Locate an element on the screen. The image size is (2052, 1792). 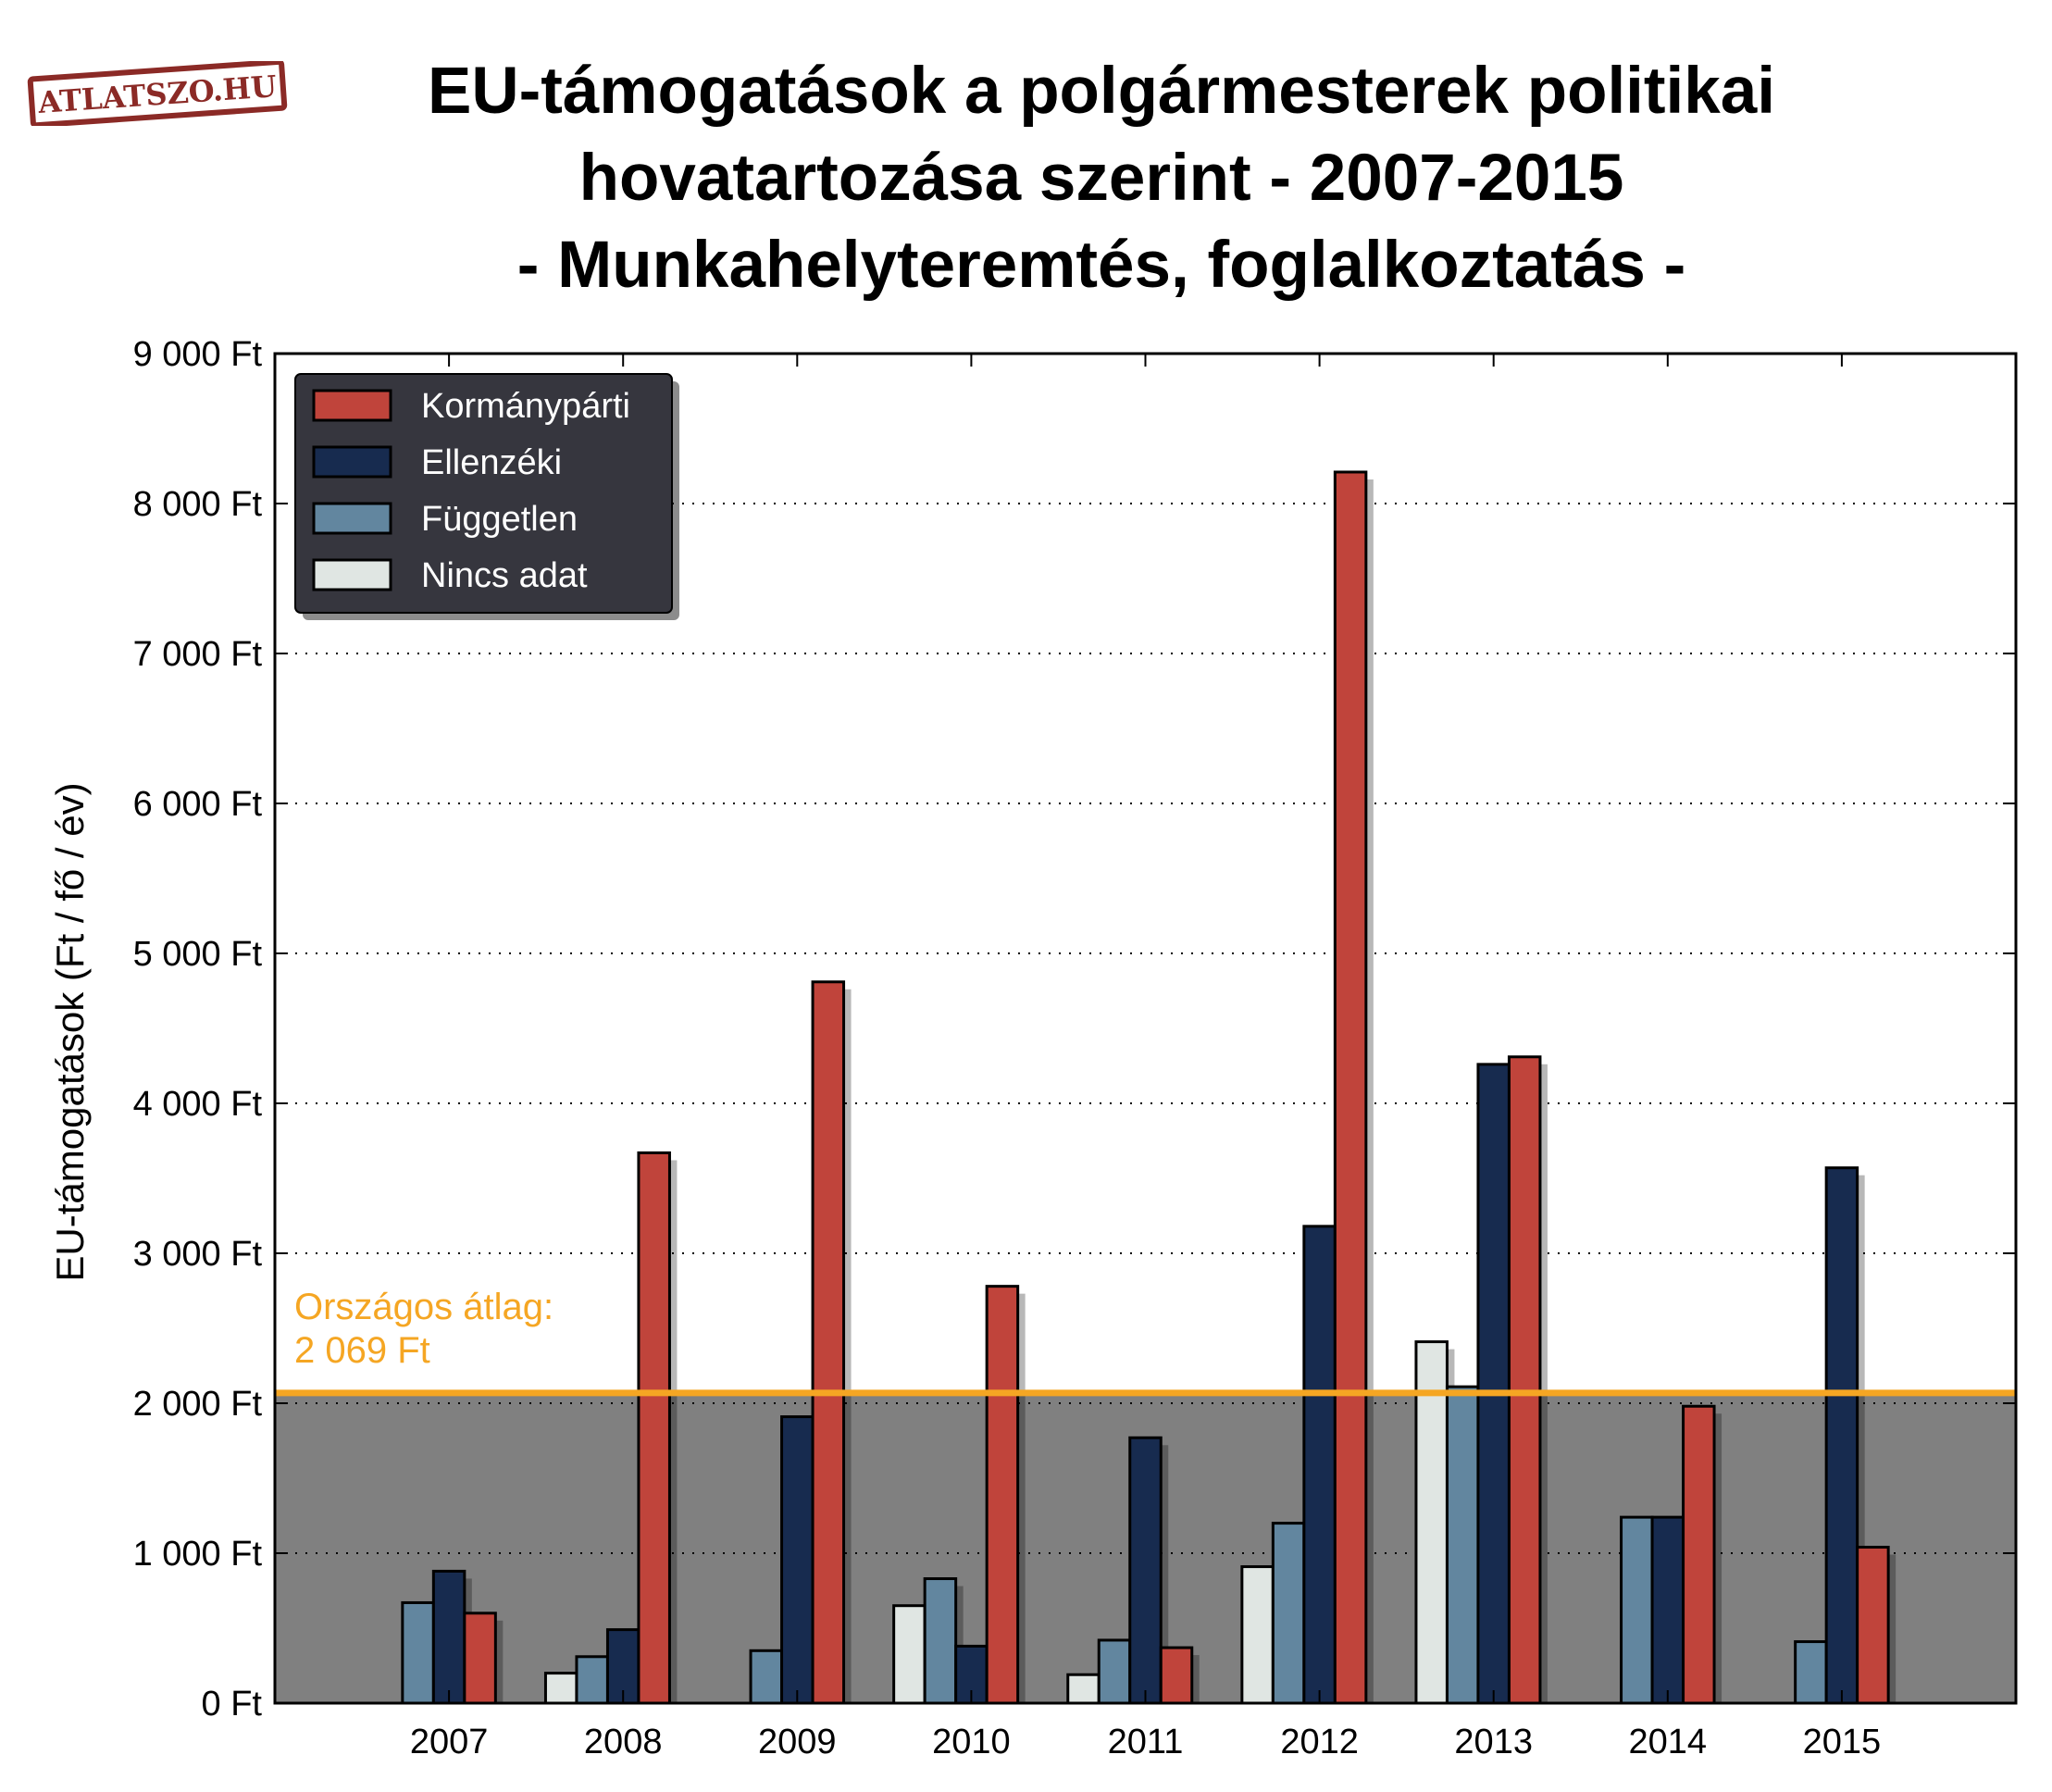
bar-kormanyparti-2010 is located at coordinates (1002, 1495).